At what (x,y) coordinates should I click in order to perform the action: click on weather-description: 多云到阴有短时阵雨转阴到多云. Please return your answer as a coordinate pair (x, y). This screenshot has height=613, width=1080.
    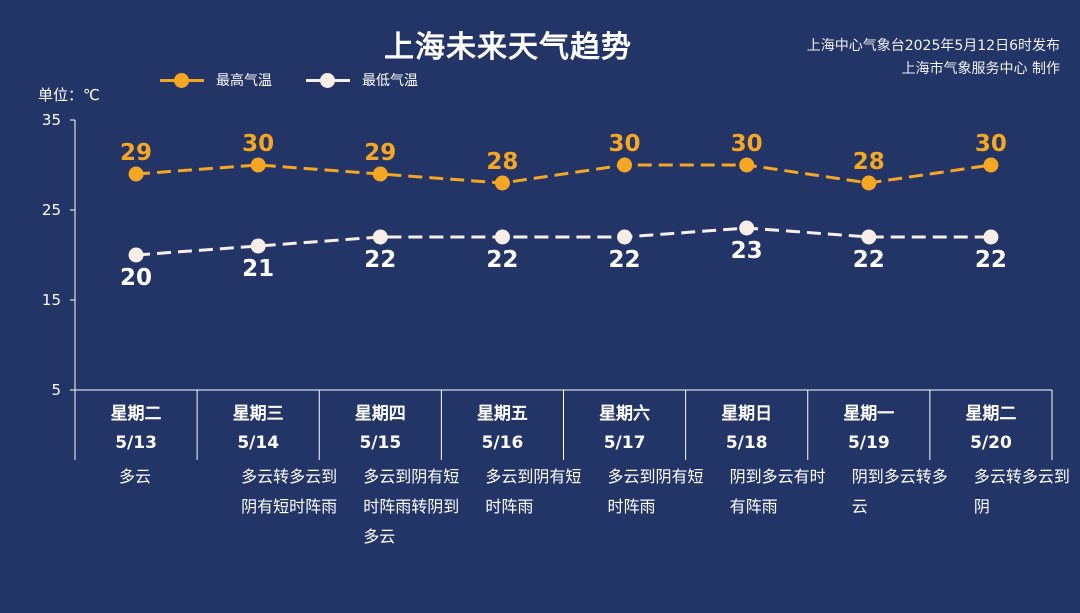
    Looking at the image, I should click on (411, 506).